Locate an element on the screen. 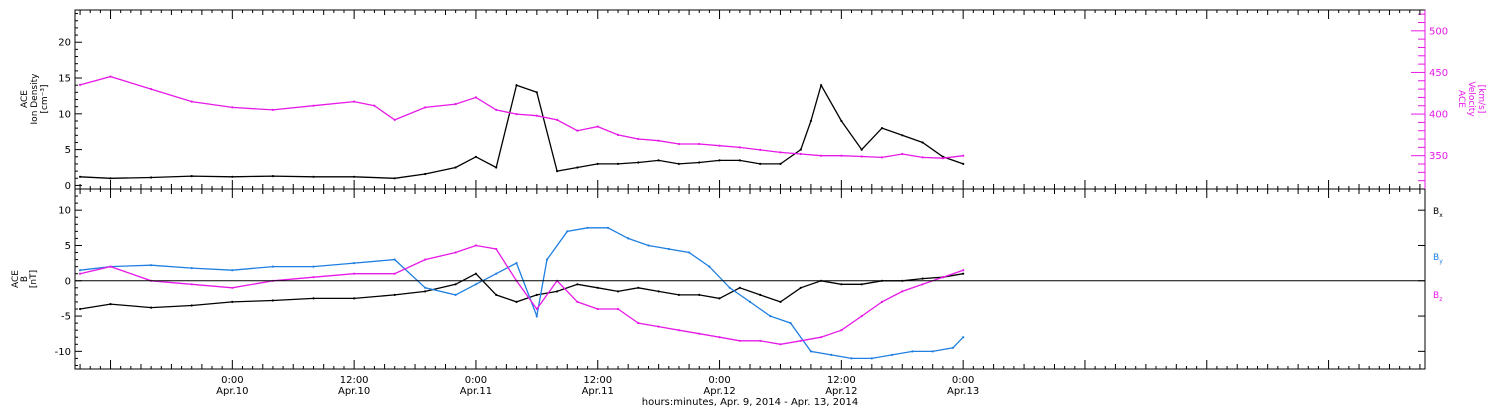 The height and width of the screenshot is (410, 1500). series-ace-velocity is located at coordinates (521, 117).